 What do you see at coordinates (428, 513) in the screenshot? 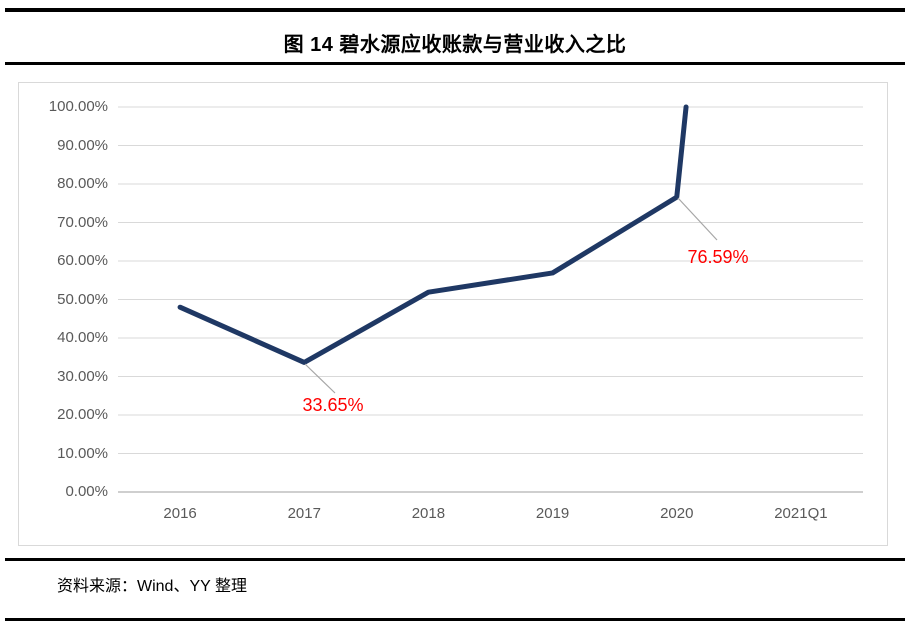
I see `x-tick-label: 2018` at bounding box center [428, 513].